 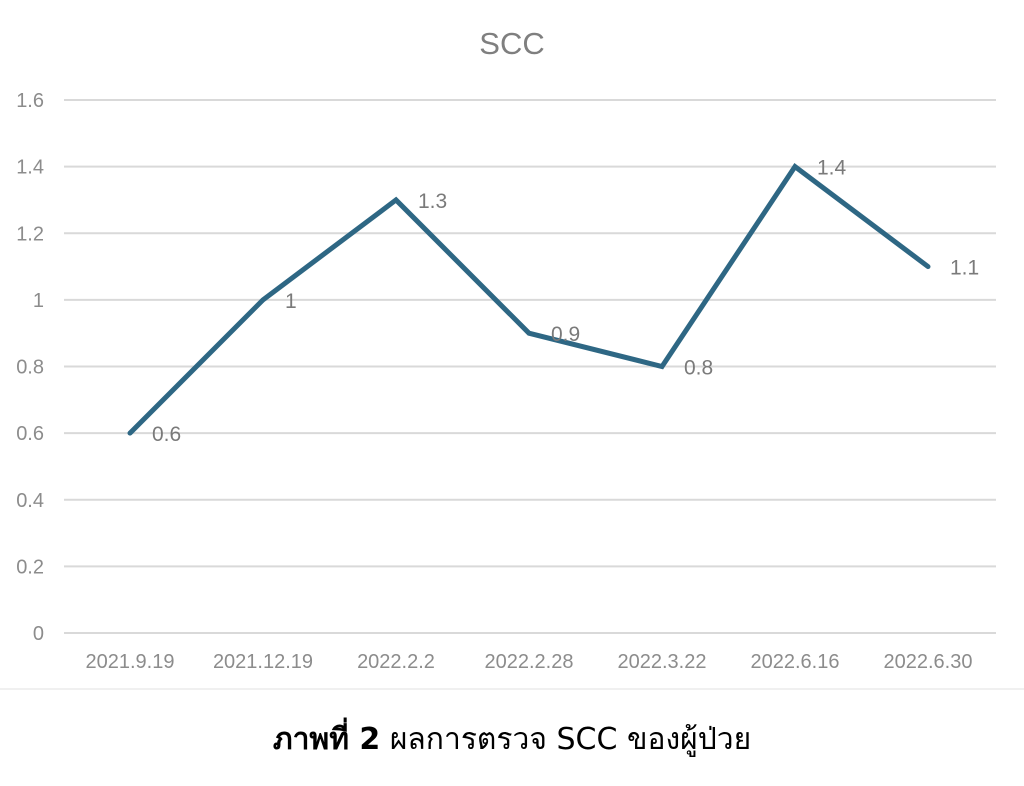 What do you see at coordinates (130, 662) in the screenshot?
I see `x-tick-label: 2021.9.19` at bounding box center [130, 662].